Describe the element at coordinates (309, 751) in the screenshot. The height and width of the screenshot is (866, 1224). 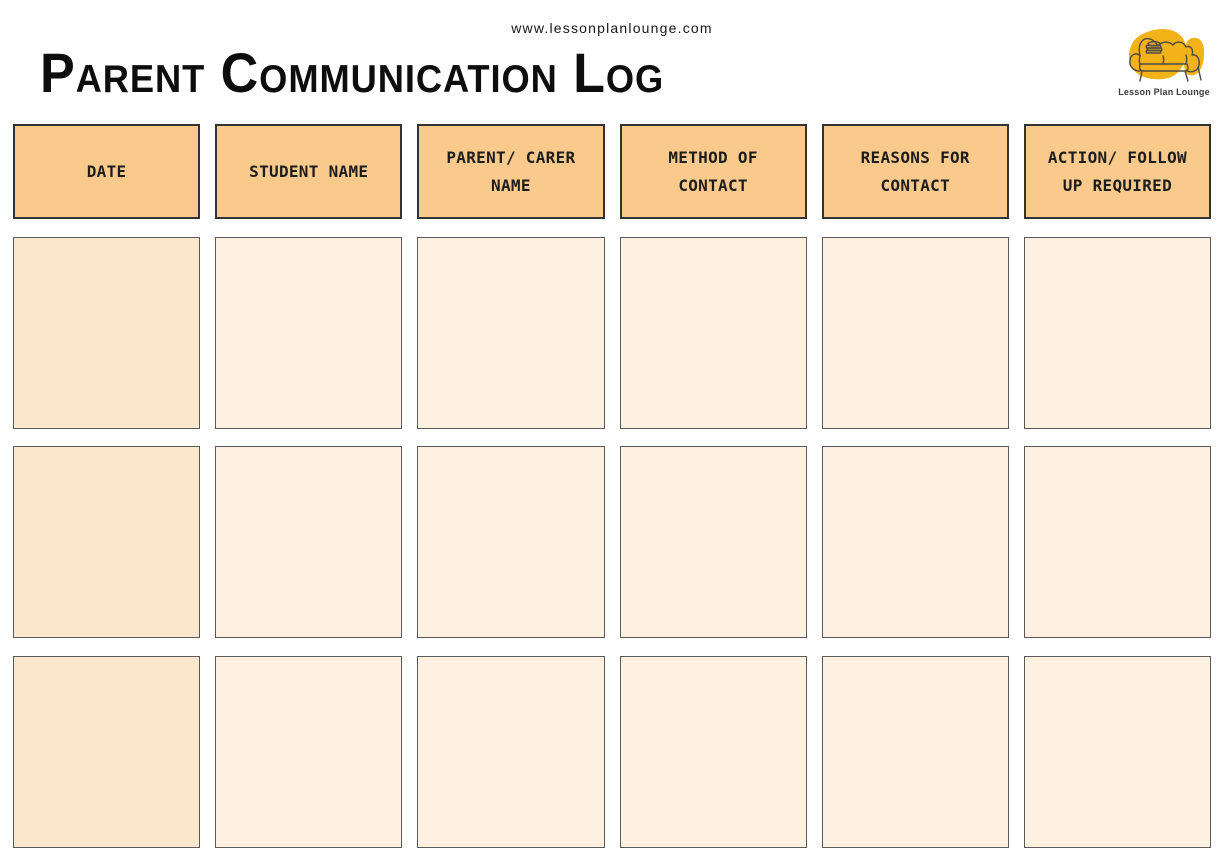
I see `log-cell-row3-col2` at that location.